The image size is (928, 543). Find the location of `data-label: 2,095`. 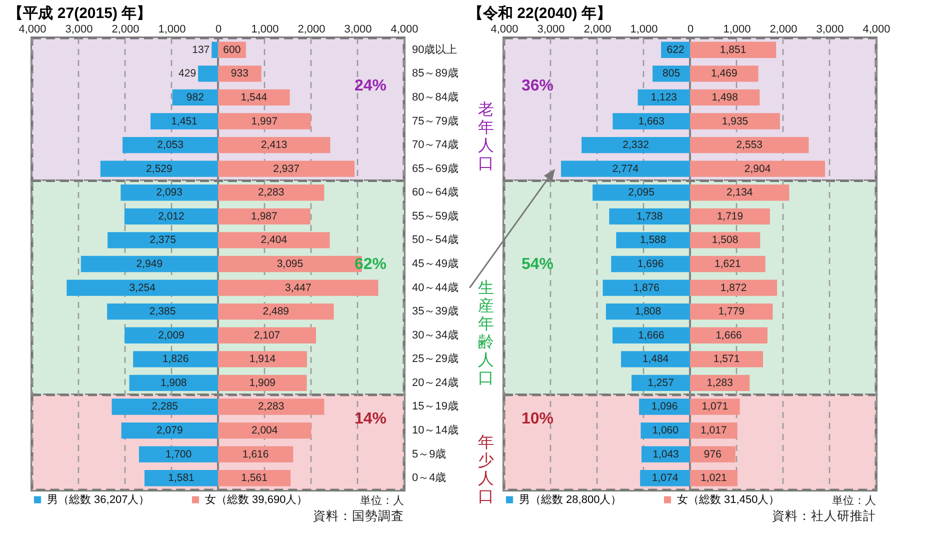

data-label: 2,095 is located at coordinates (641, 192).